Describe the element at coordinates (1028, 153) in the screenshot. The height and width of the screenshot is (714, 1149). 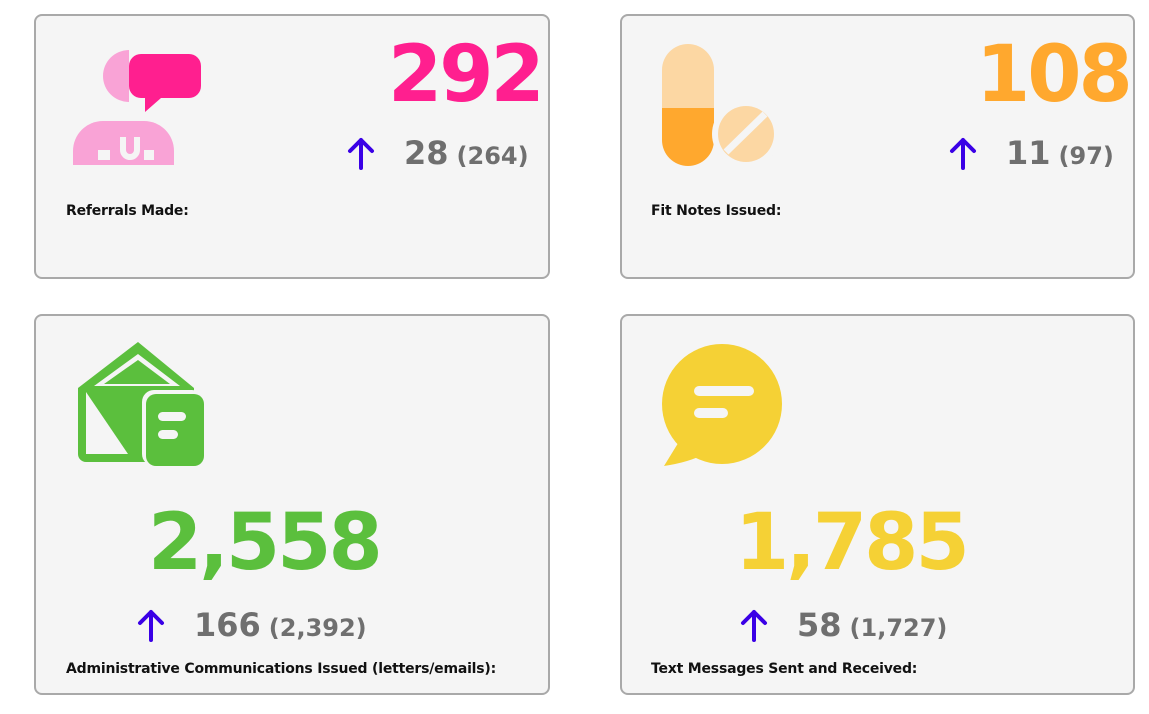
I see `fitnotes-delta: 11` at that location.